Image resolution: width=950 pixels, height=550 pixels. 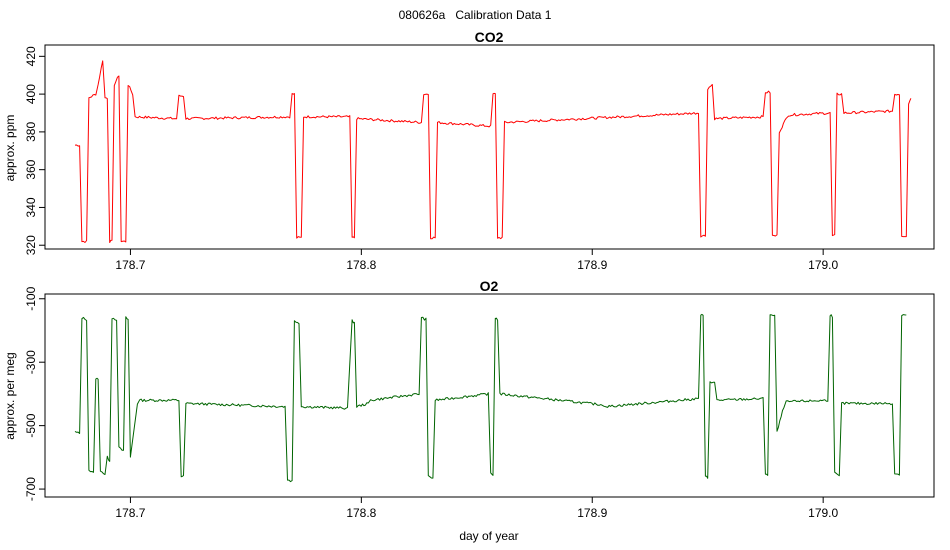 I want to click on co2-y-tick-label: 380, so click(x=31, y=132).